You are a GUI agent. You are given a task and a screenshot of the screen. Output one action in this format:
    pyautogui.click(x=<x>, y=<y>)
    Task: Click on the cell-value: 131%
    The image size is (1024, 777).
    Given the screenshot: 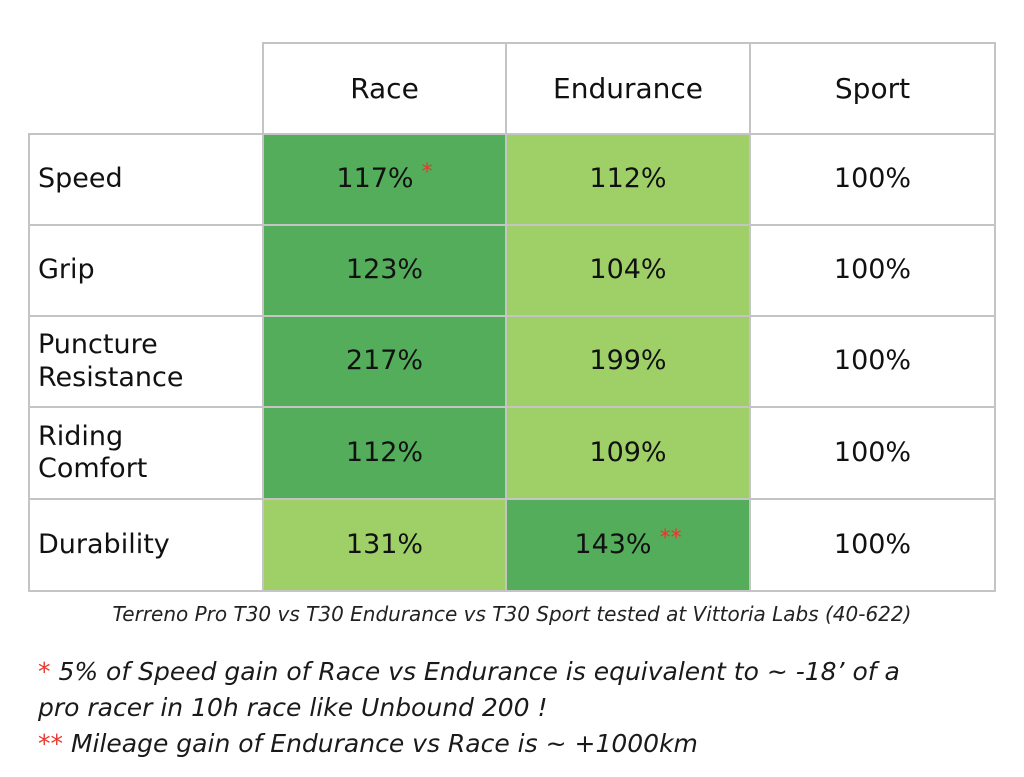 What is the action you would take?
    pyautogui.click(x=384, y=544)
    